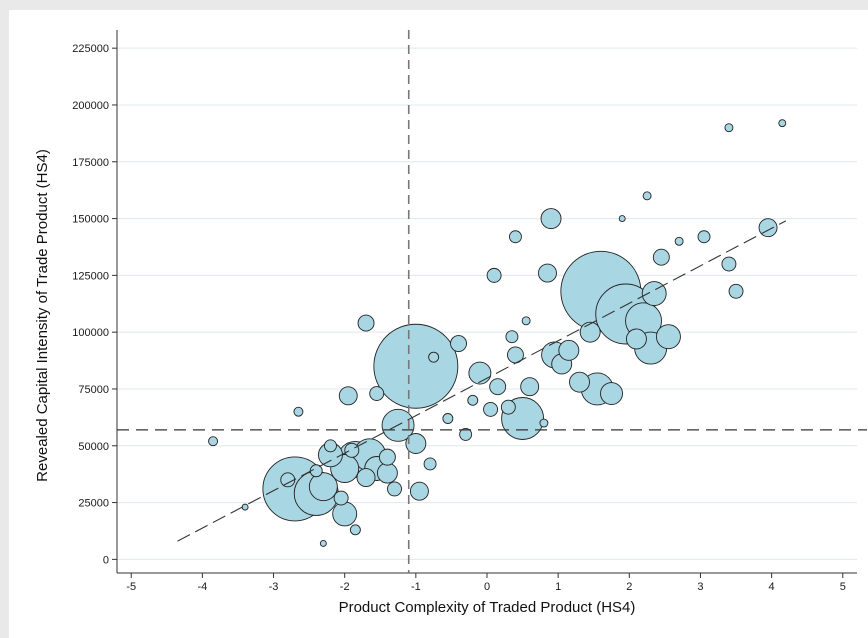 The height and width of the screenshot is (638, 868). Describe the element at coordinates (106, 560) in the screenshot. I see `y-tick-label: 0` at that location.